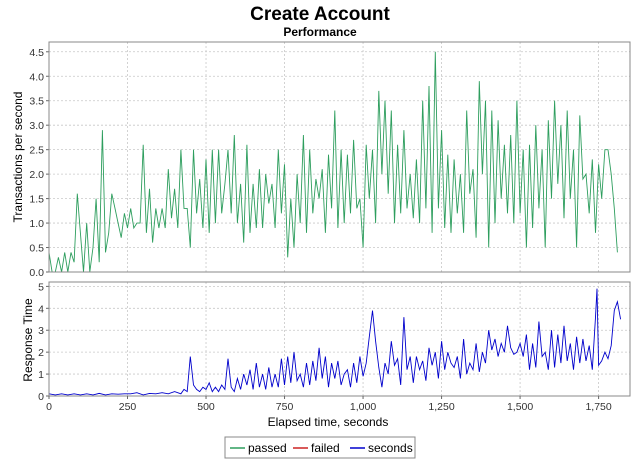 Image resolution: width=640 pixels, height=460 pixels. Describe the element at coordinates (36, 224) in the screenshot. I see `y-tick-label-tps: 1.0` at that location.